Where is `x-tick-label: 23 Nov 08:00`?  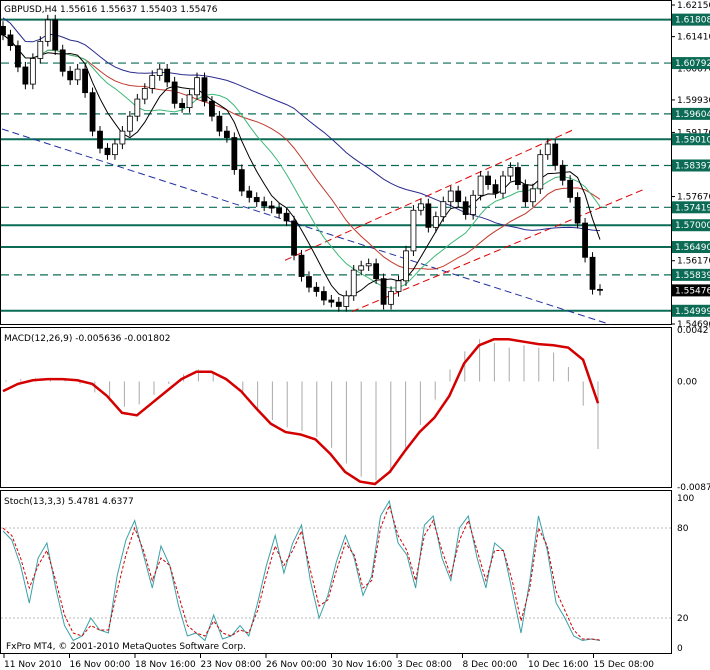 x-tick-label: 23 Nov 08:00 is located at coordinates (231, 665).